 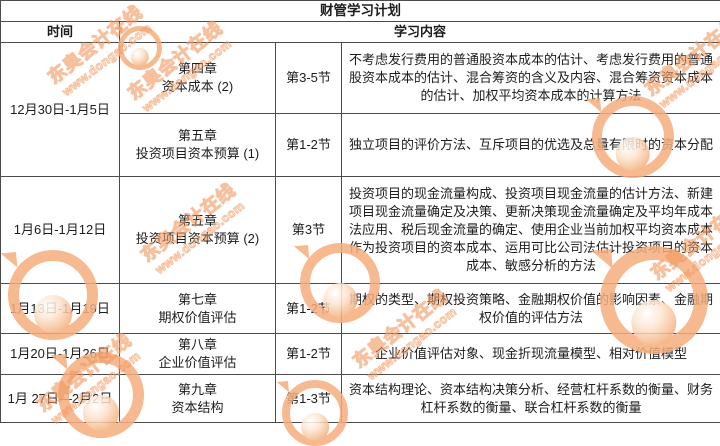 I want to click on content-cell: 企业价值评估对象、现金折现流量模型、相对价值模型, so click(x=531, y=354).